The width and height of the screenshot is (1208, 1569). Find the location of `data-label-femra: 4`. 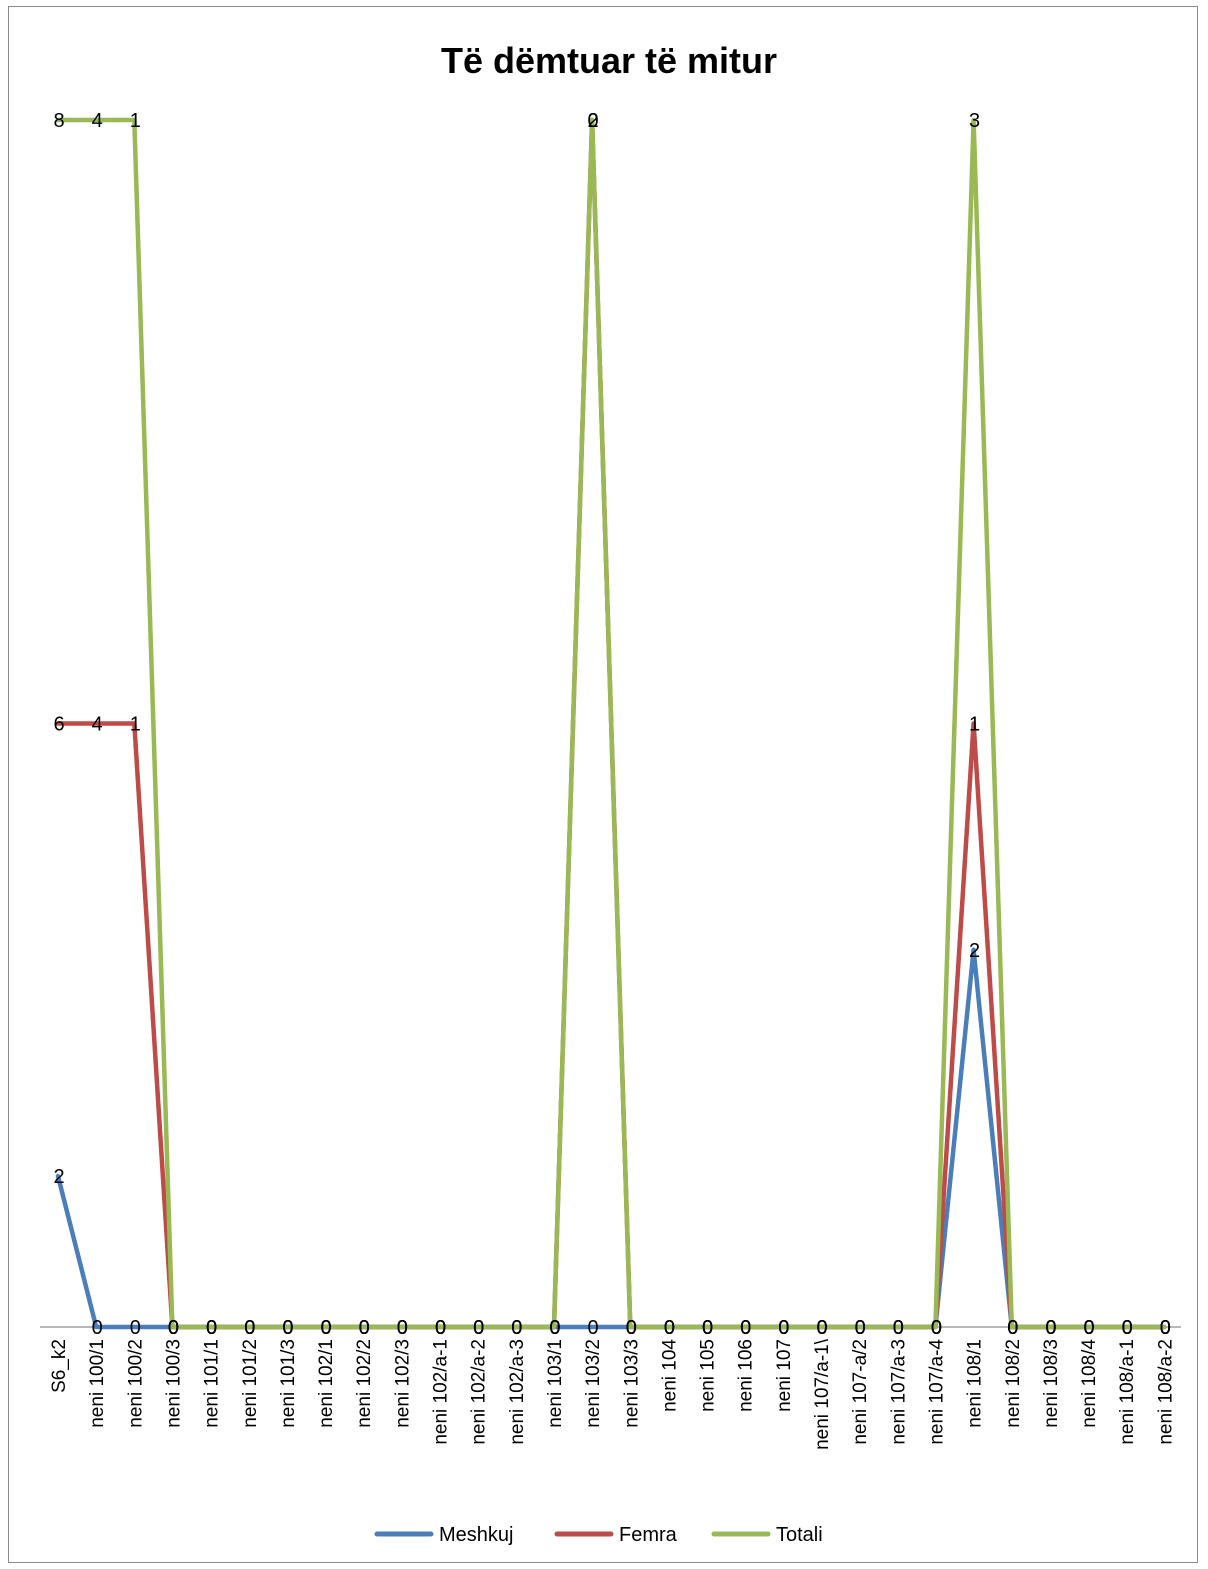

data-label-femra: 4 is located at coordinates (97, 725).